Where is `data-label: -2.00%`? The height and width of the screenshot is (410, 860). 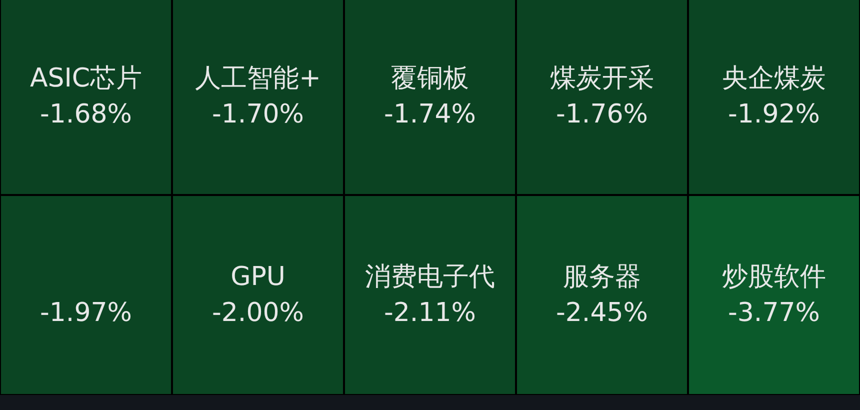
data-label: -2.00% is located at coordinates (258, 313).